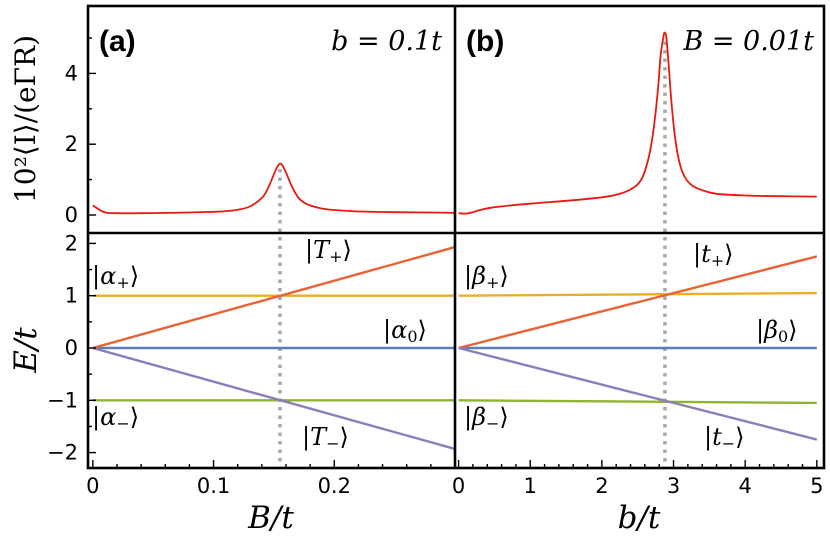 Image resolution: width=830 pixels, height=537 pixels. I want to click on y-tick-label: 4, so click(71, 73).